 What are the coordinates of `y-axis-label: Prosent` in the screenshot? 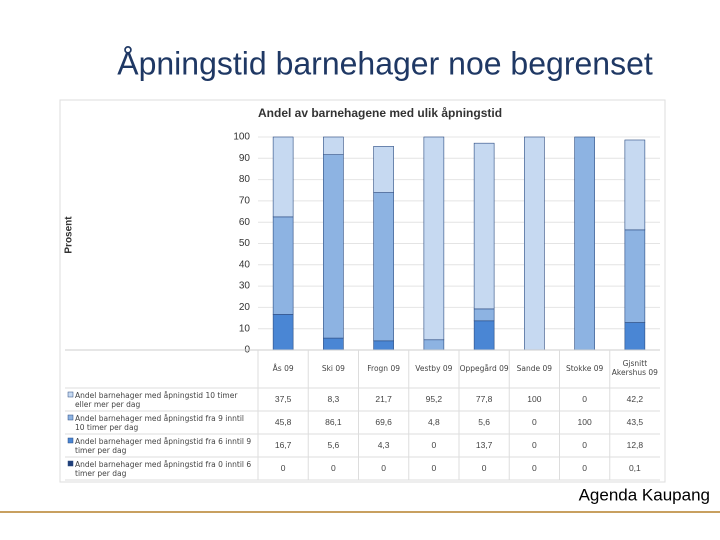 It's located at (69, 235).